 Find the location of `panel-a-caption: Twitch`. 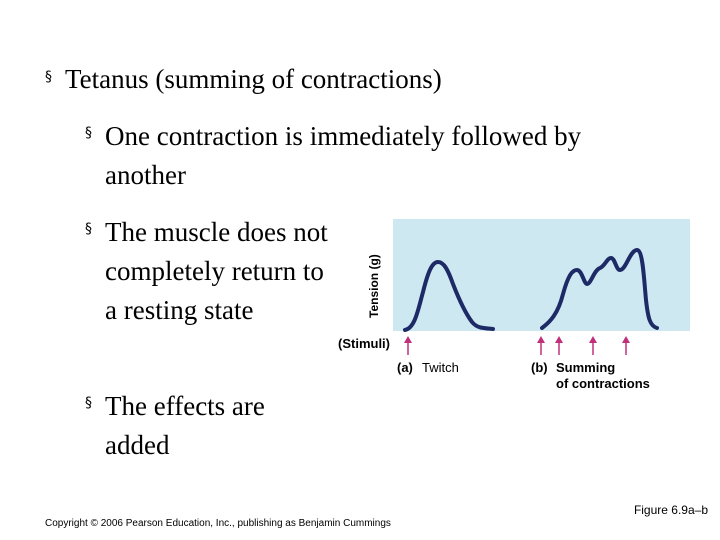

panel-a-caption: Twitch is located at coordinates (440, 367).